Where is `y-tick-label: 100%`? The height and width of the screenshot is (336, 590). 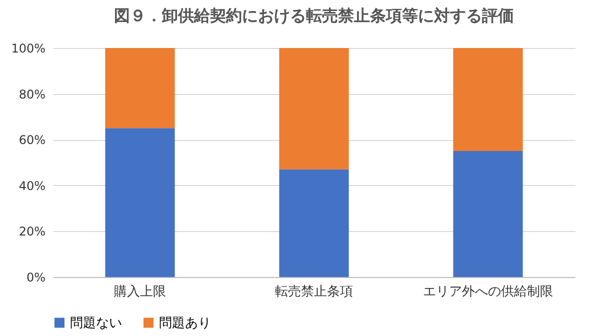 y-tick-label: 100% is located at coordinates (28, 49).